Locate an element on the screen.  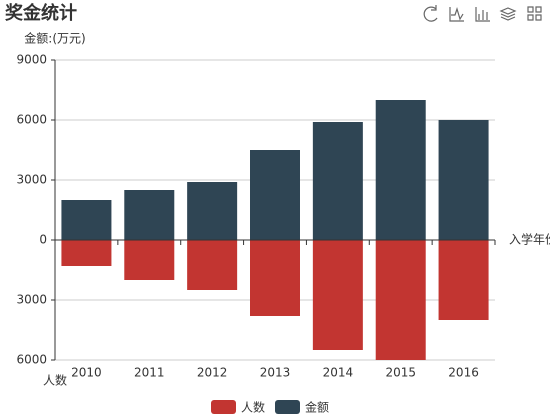
legend-label: 金额 is located at coordinates (317, 407).